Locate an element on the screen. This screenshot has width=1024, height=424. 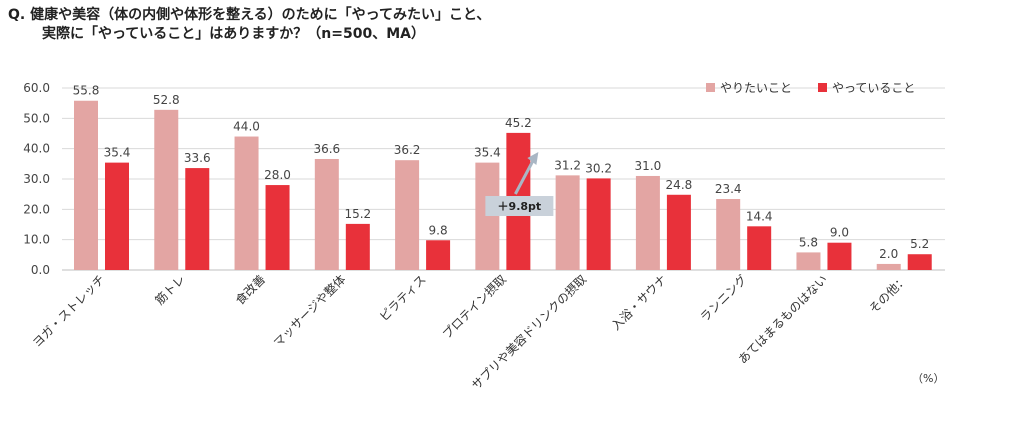
y-axis-ticks: 0.0 10.0 20.0 30.0 40.0 50.0 60.0 is located at coordinates (36, 179).